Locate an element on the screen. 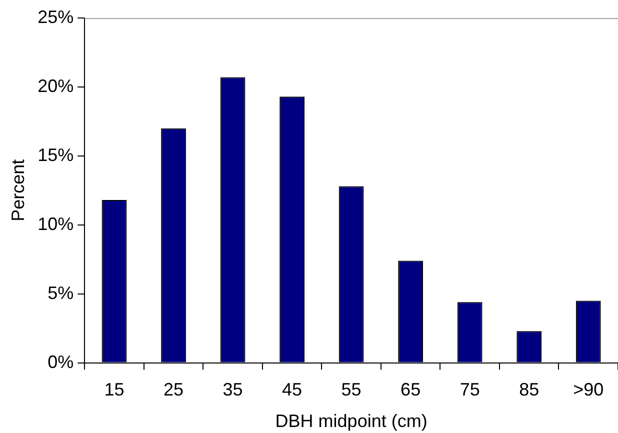  y-tick-label: 20% is located at coordinates (56, 86).